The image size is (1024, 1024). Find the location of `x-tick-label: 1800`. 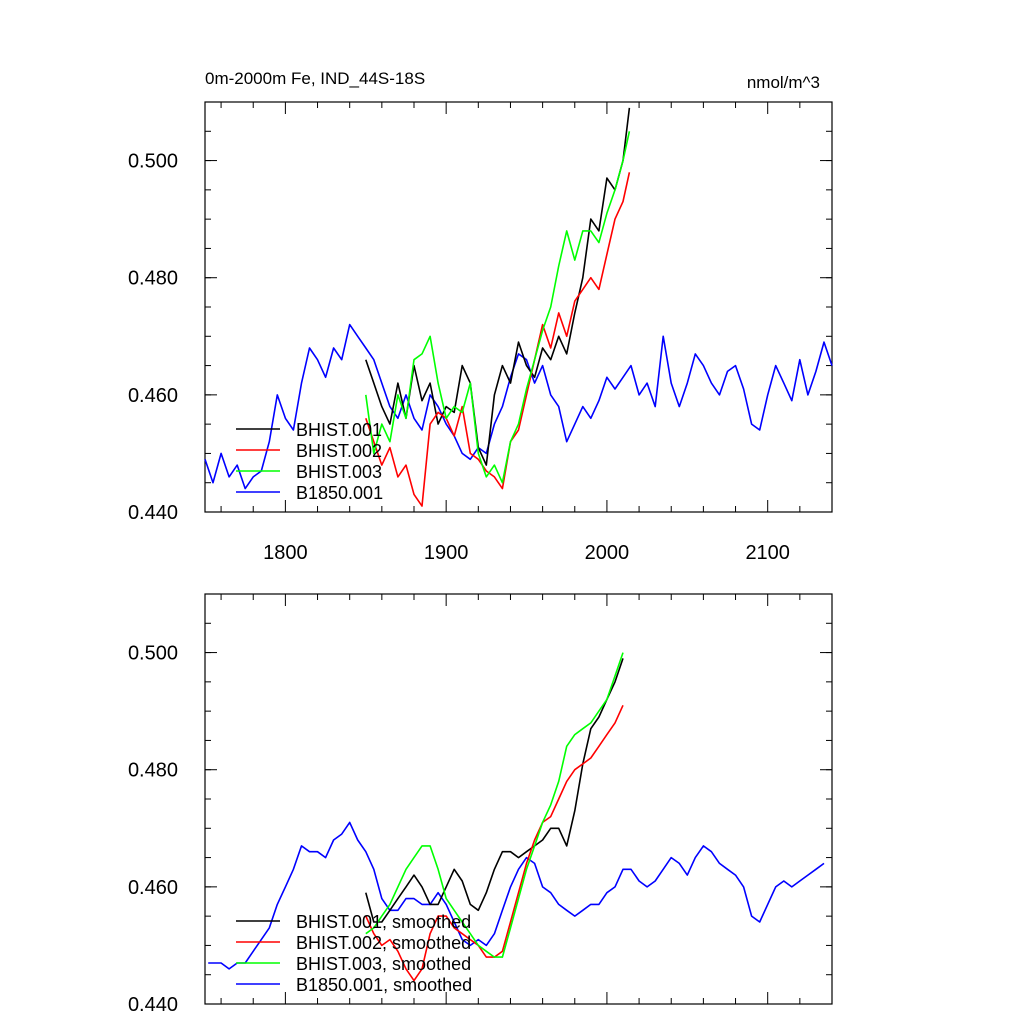

x-tick-label: 1800 is located at coordinates (285, 553).